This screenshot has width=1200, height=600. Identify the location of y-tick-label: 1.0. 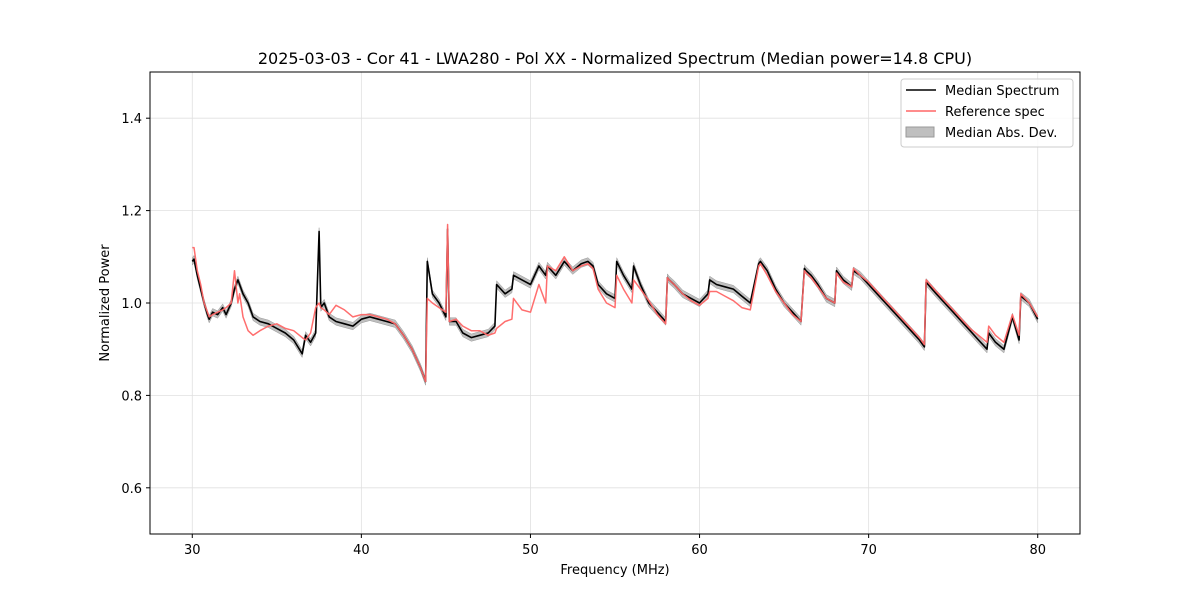
(131, 304).